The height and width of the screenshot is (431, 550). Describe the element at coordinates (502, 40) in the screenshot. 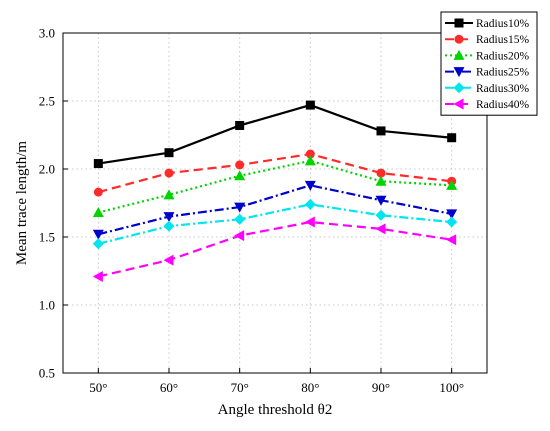

I see `legend-label: Radius15%` at that location.